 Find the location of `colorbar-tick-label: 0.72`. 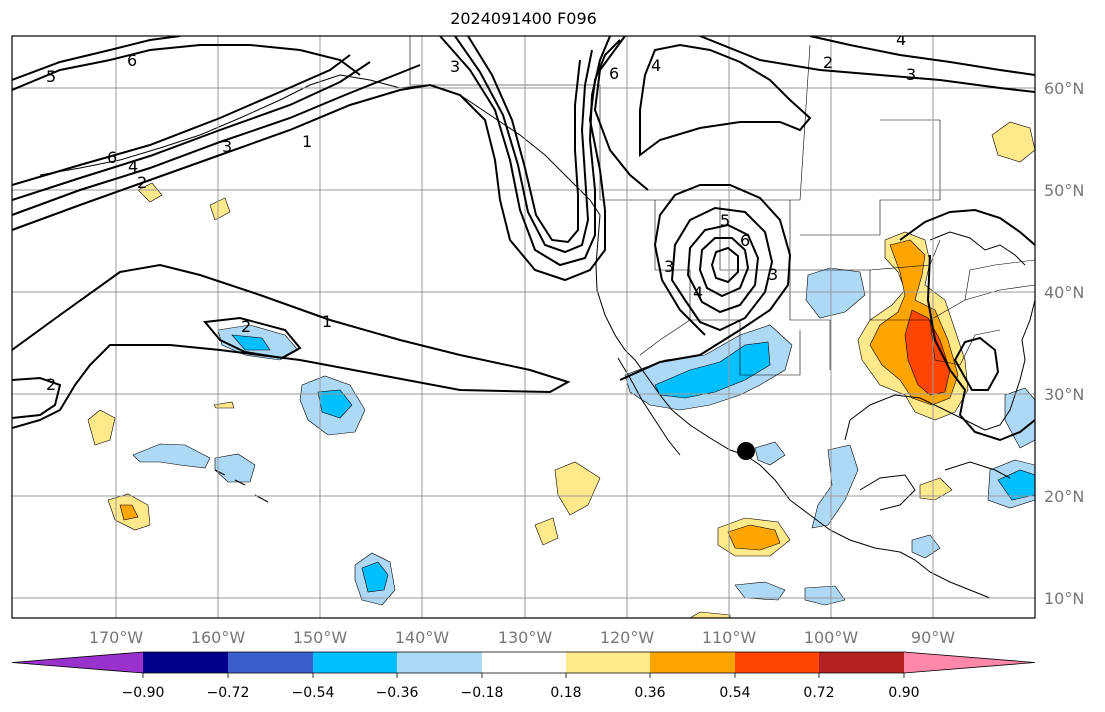

colorbar-tick-label: 0.72 is located at coordinates (818, 693).